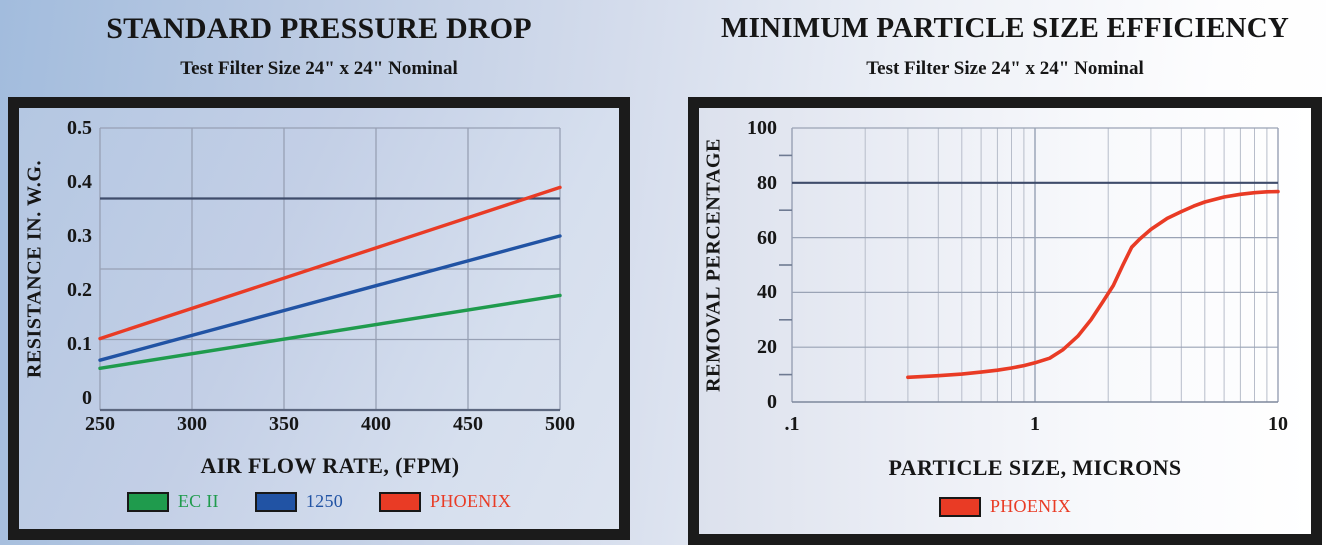 The height and width of the screenshot is (545, 1326). What do you see at coordinates (468, 424) in the screenshot?
I see `x-tick-label: 450` at bounding box center [468, 424].